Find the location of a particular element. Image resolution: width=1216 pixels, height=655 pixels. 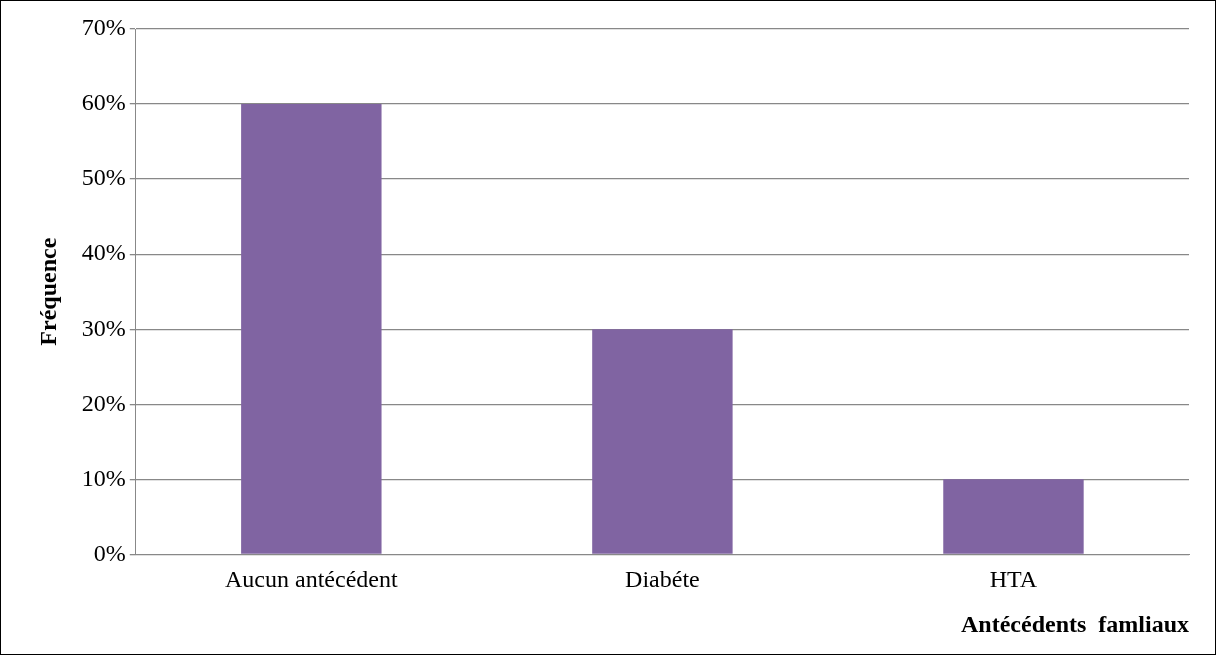

y-tick-label: 70% is located at coordinates (103, 27).